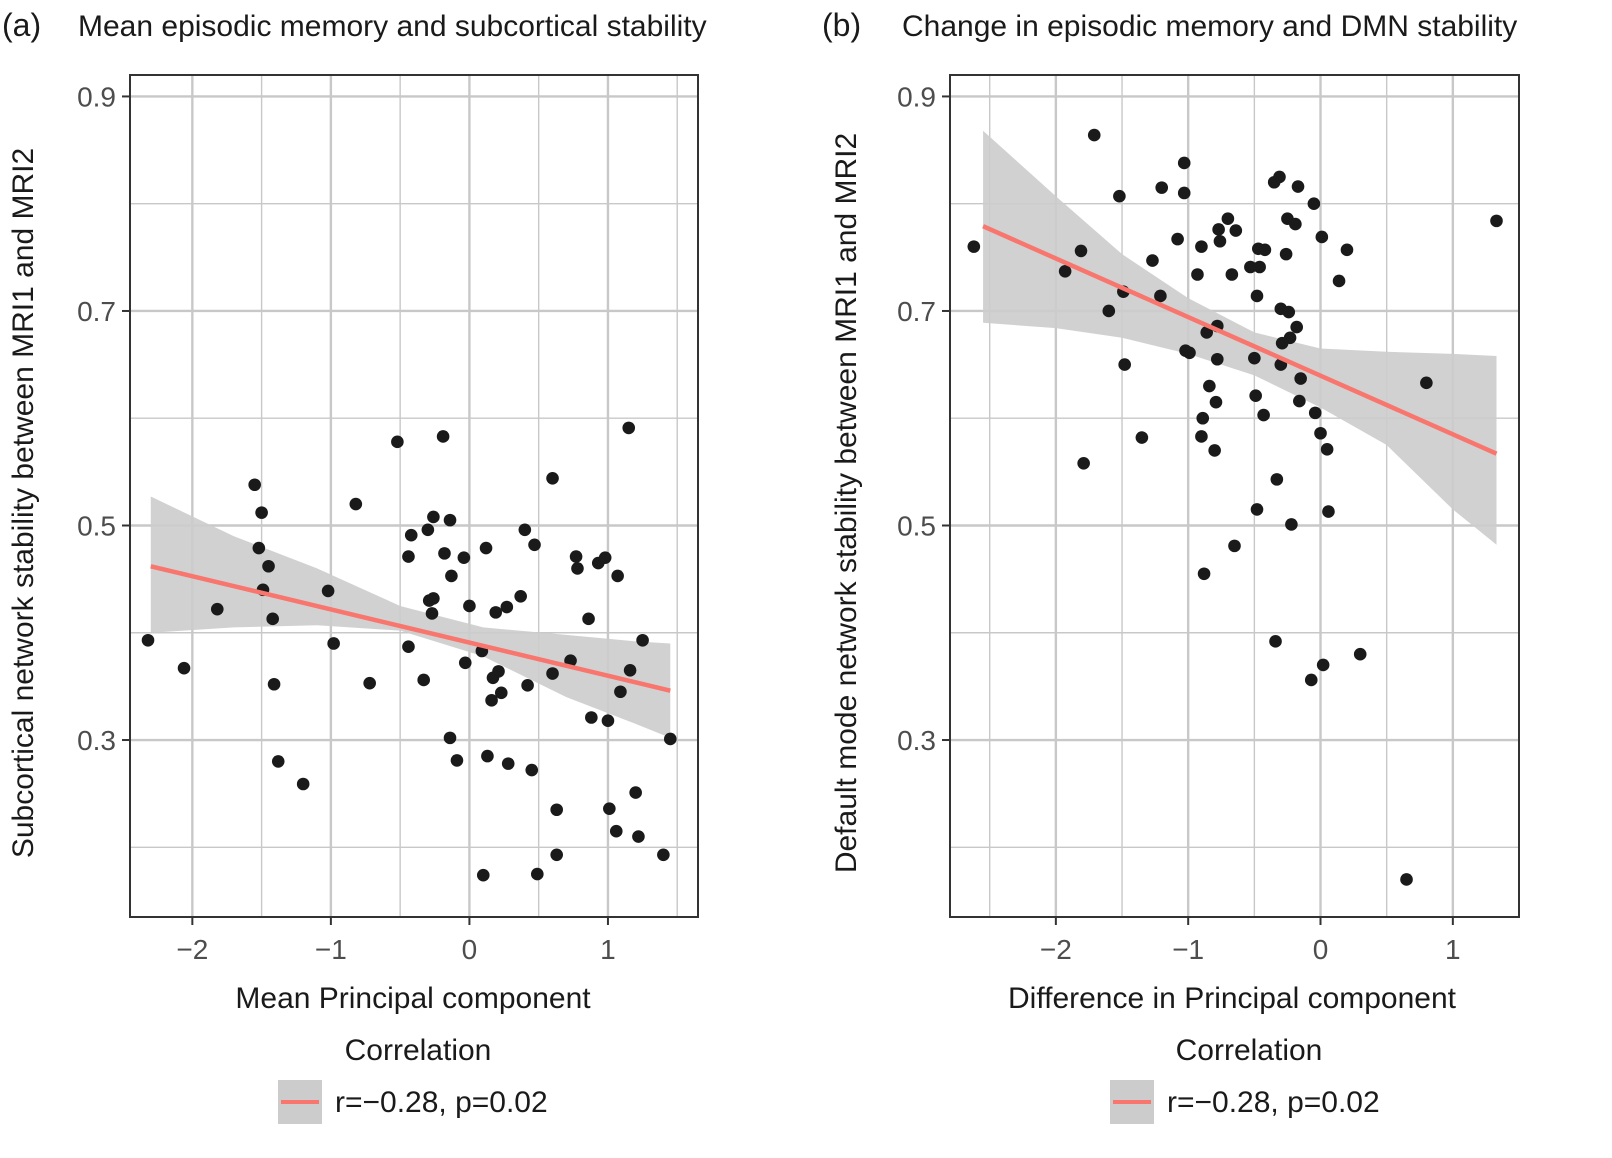 This screenshot has width=1612, height=1158. What do you see at coordinates (1453, 949) in the screenshot?
I see `panel-b-x-tick-label: 1` at bounding box center [1453, 949].